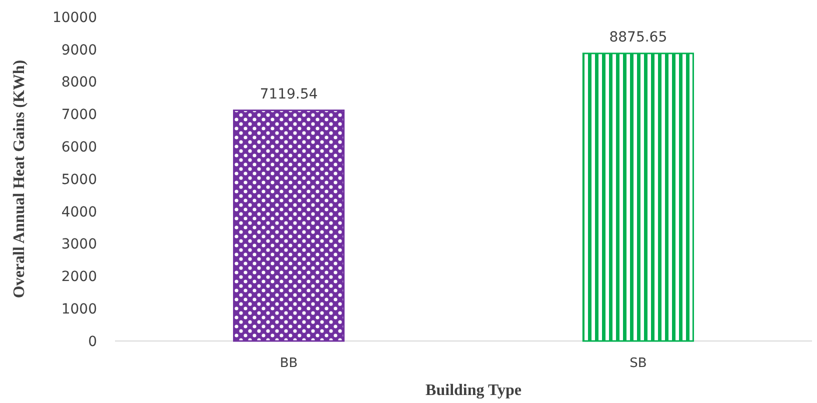  Describe the element at coordinates (74, 18) in the screenshot. I see `y-tick-label: 10000` at that location.